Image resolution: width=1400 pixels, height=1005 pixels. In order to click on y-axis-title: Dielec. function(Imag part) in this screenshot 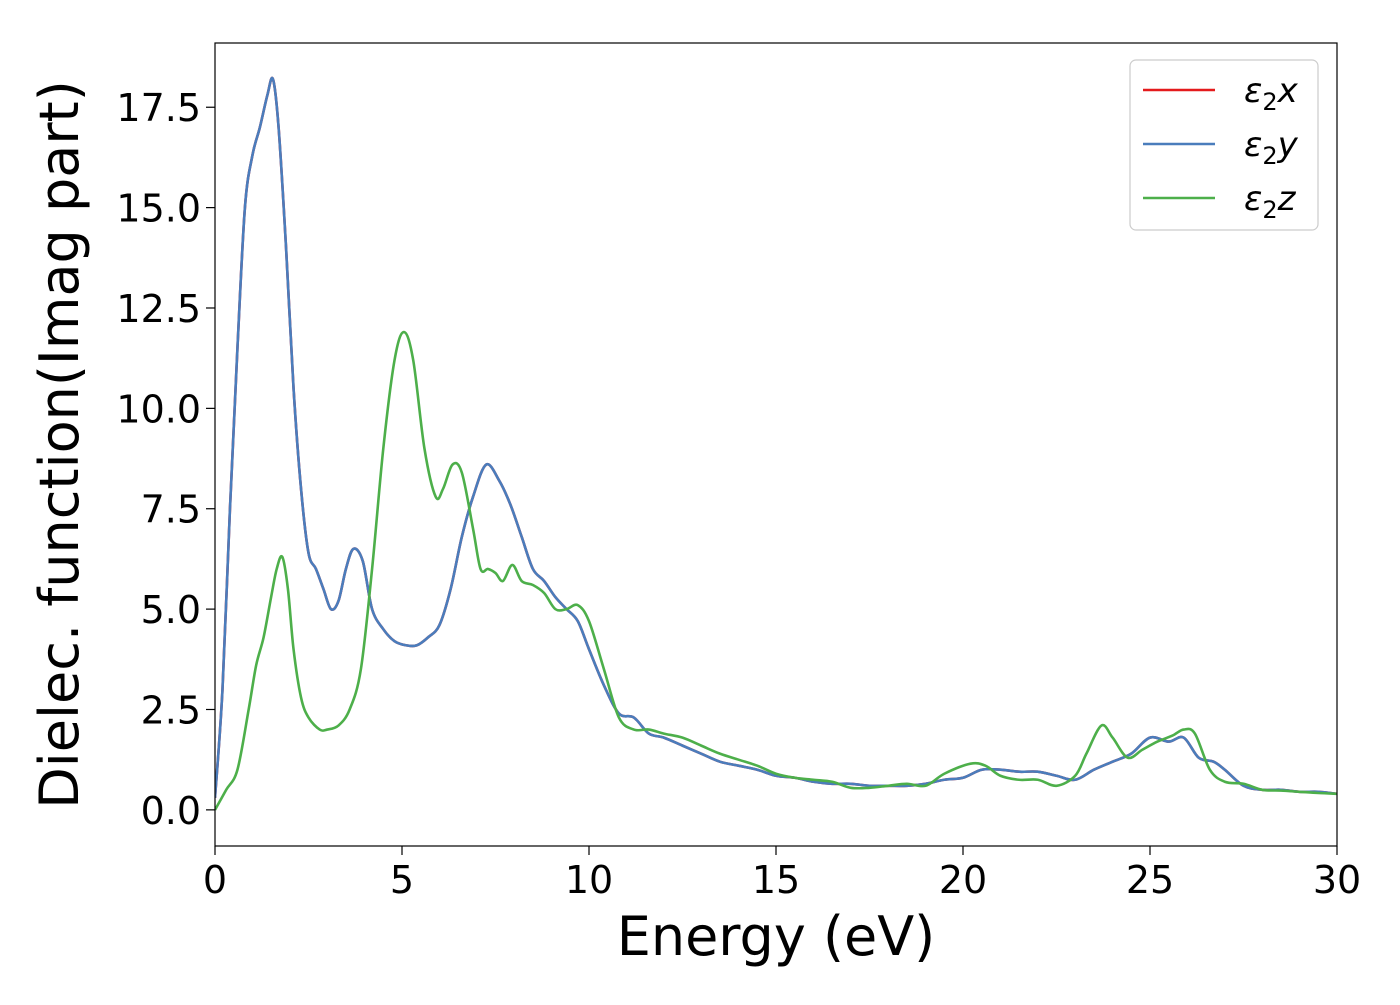, I will do `click(59, 444)`.